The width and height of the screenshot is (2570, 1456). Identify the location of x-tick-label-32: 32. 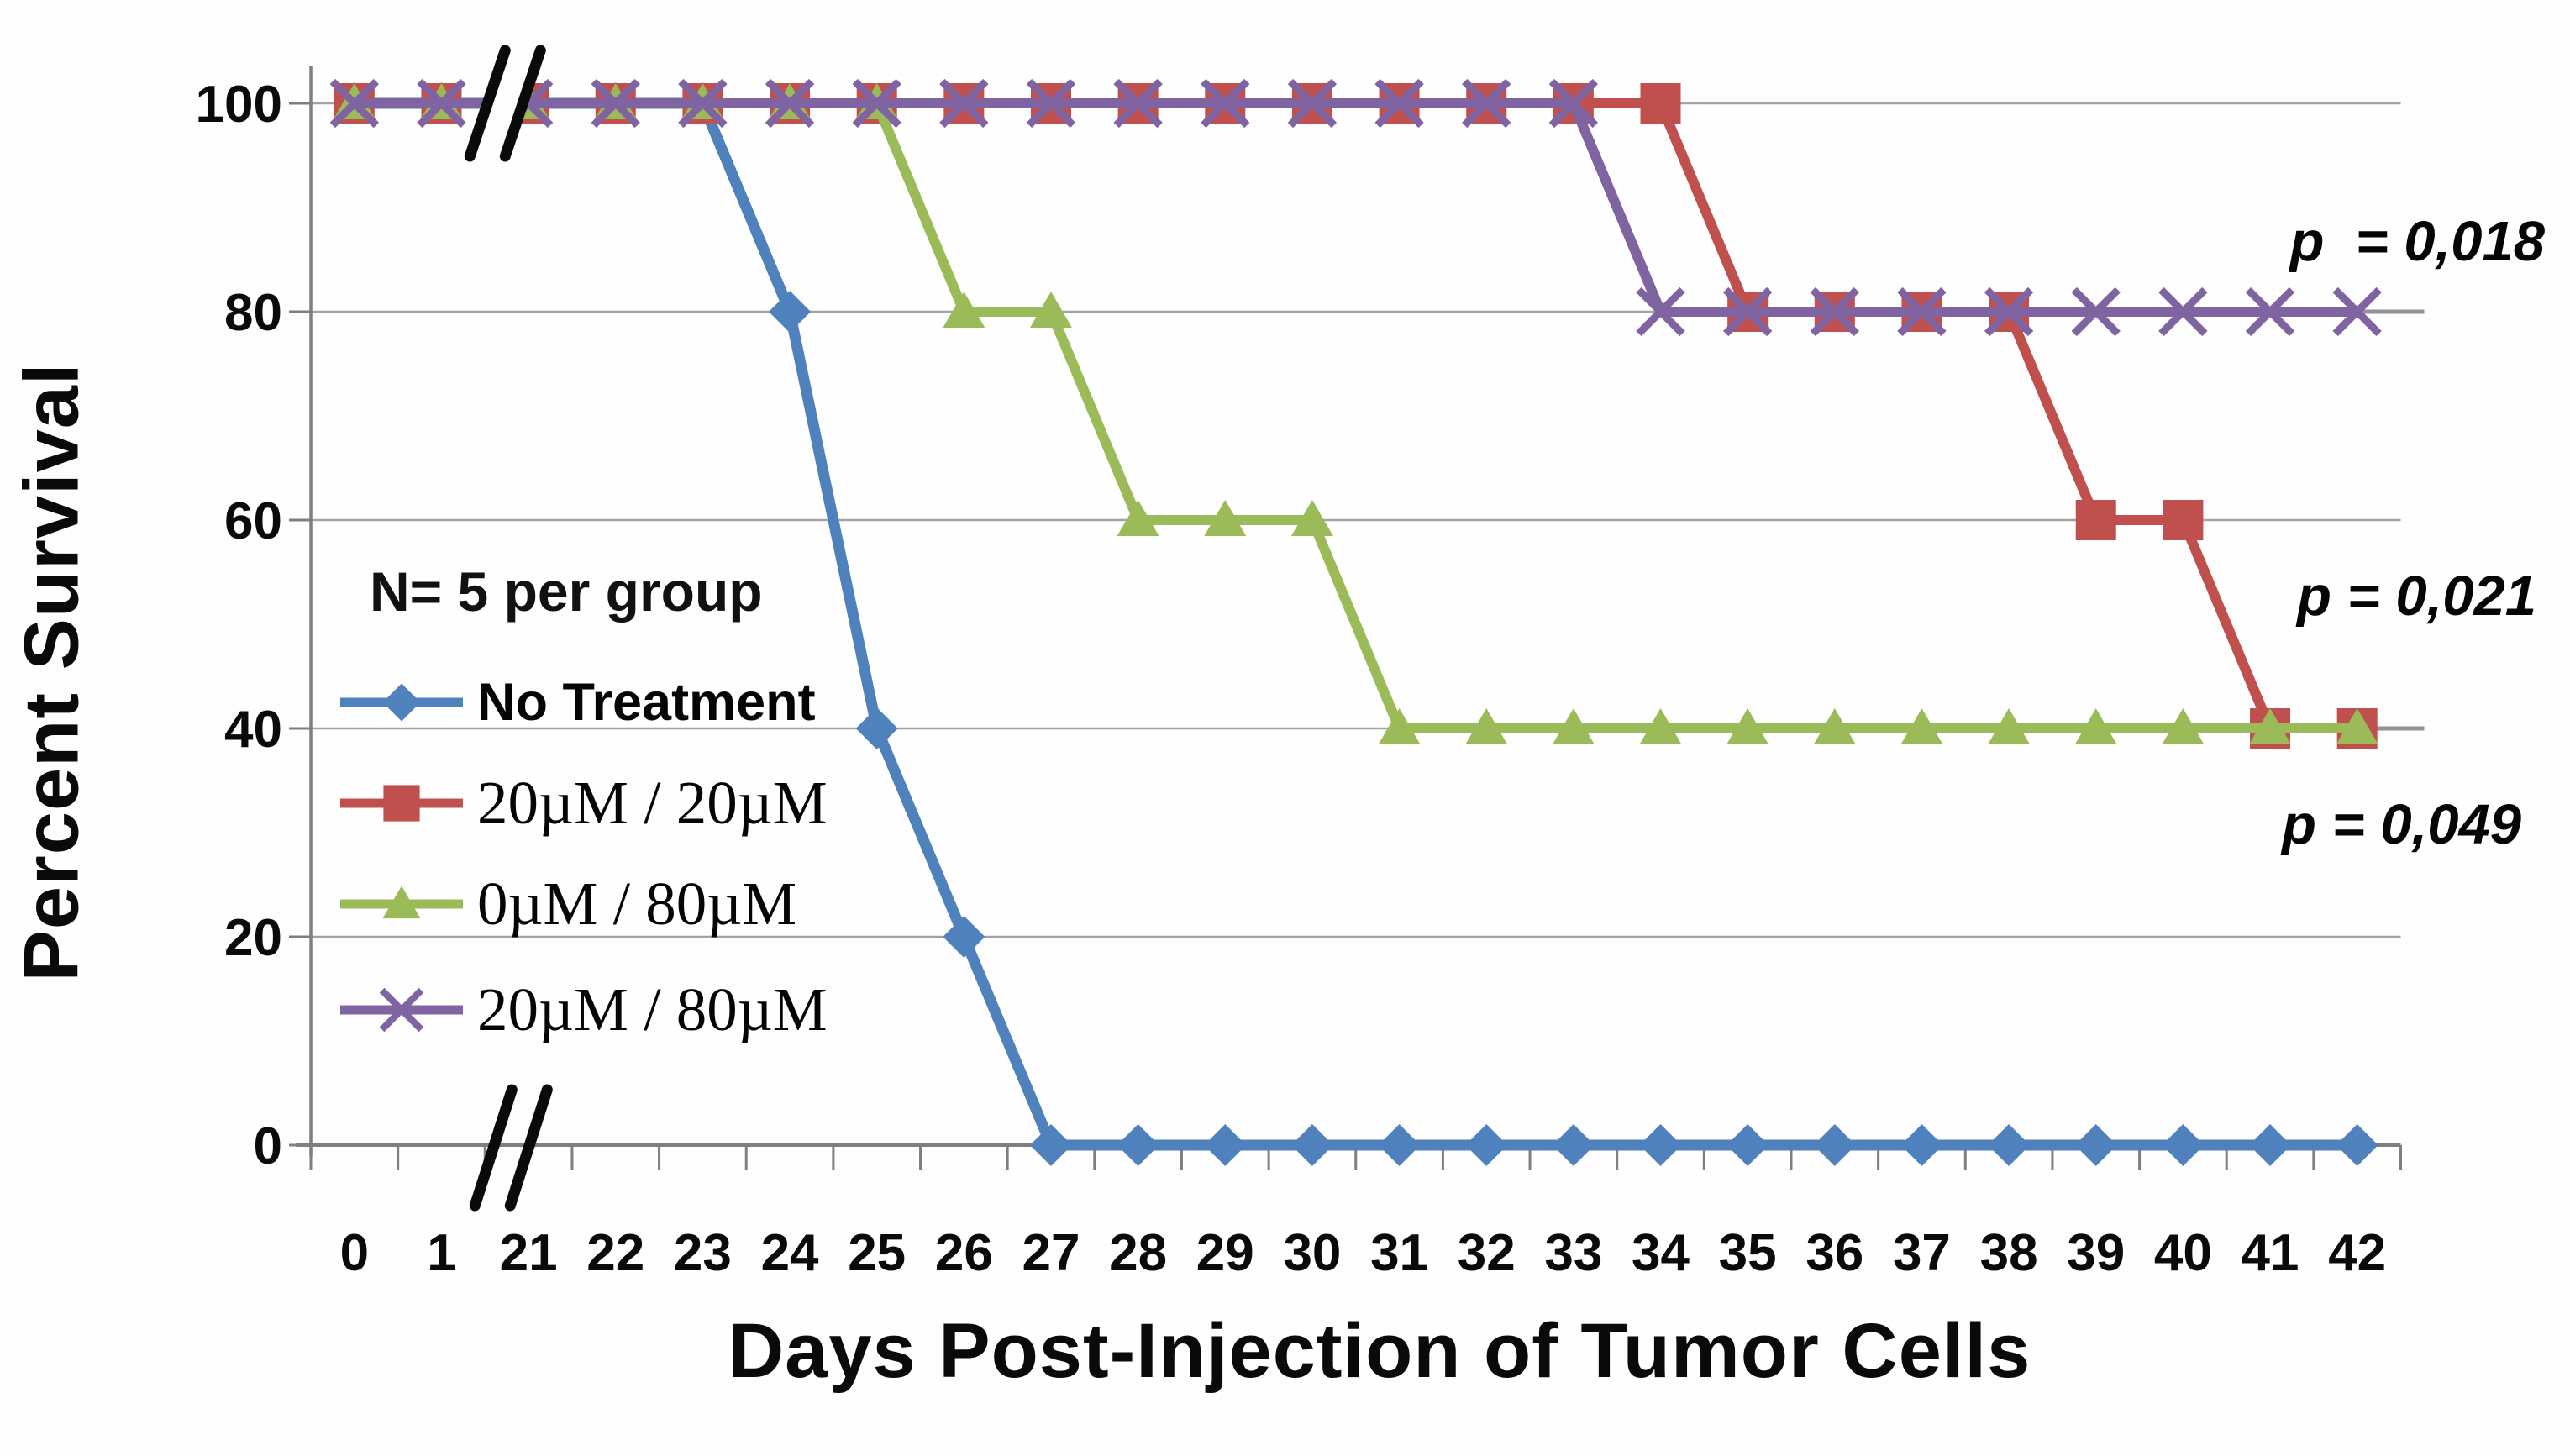
(1487, 1253).